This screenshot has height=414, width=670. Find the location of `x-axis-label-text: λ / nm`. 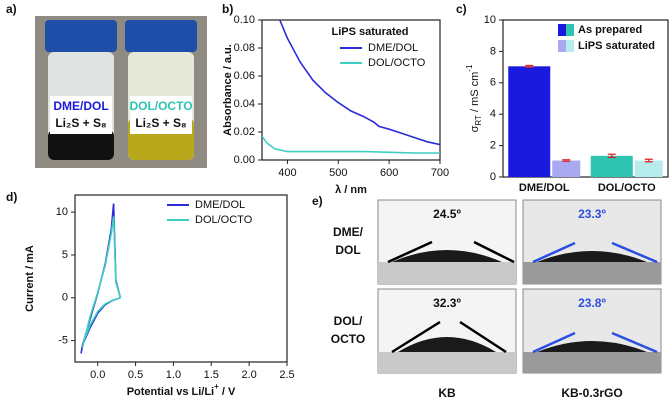

x-axis-label-text: λ / nm is located at coordinates (351, 190).